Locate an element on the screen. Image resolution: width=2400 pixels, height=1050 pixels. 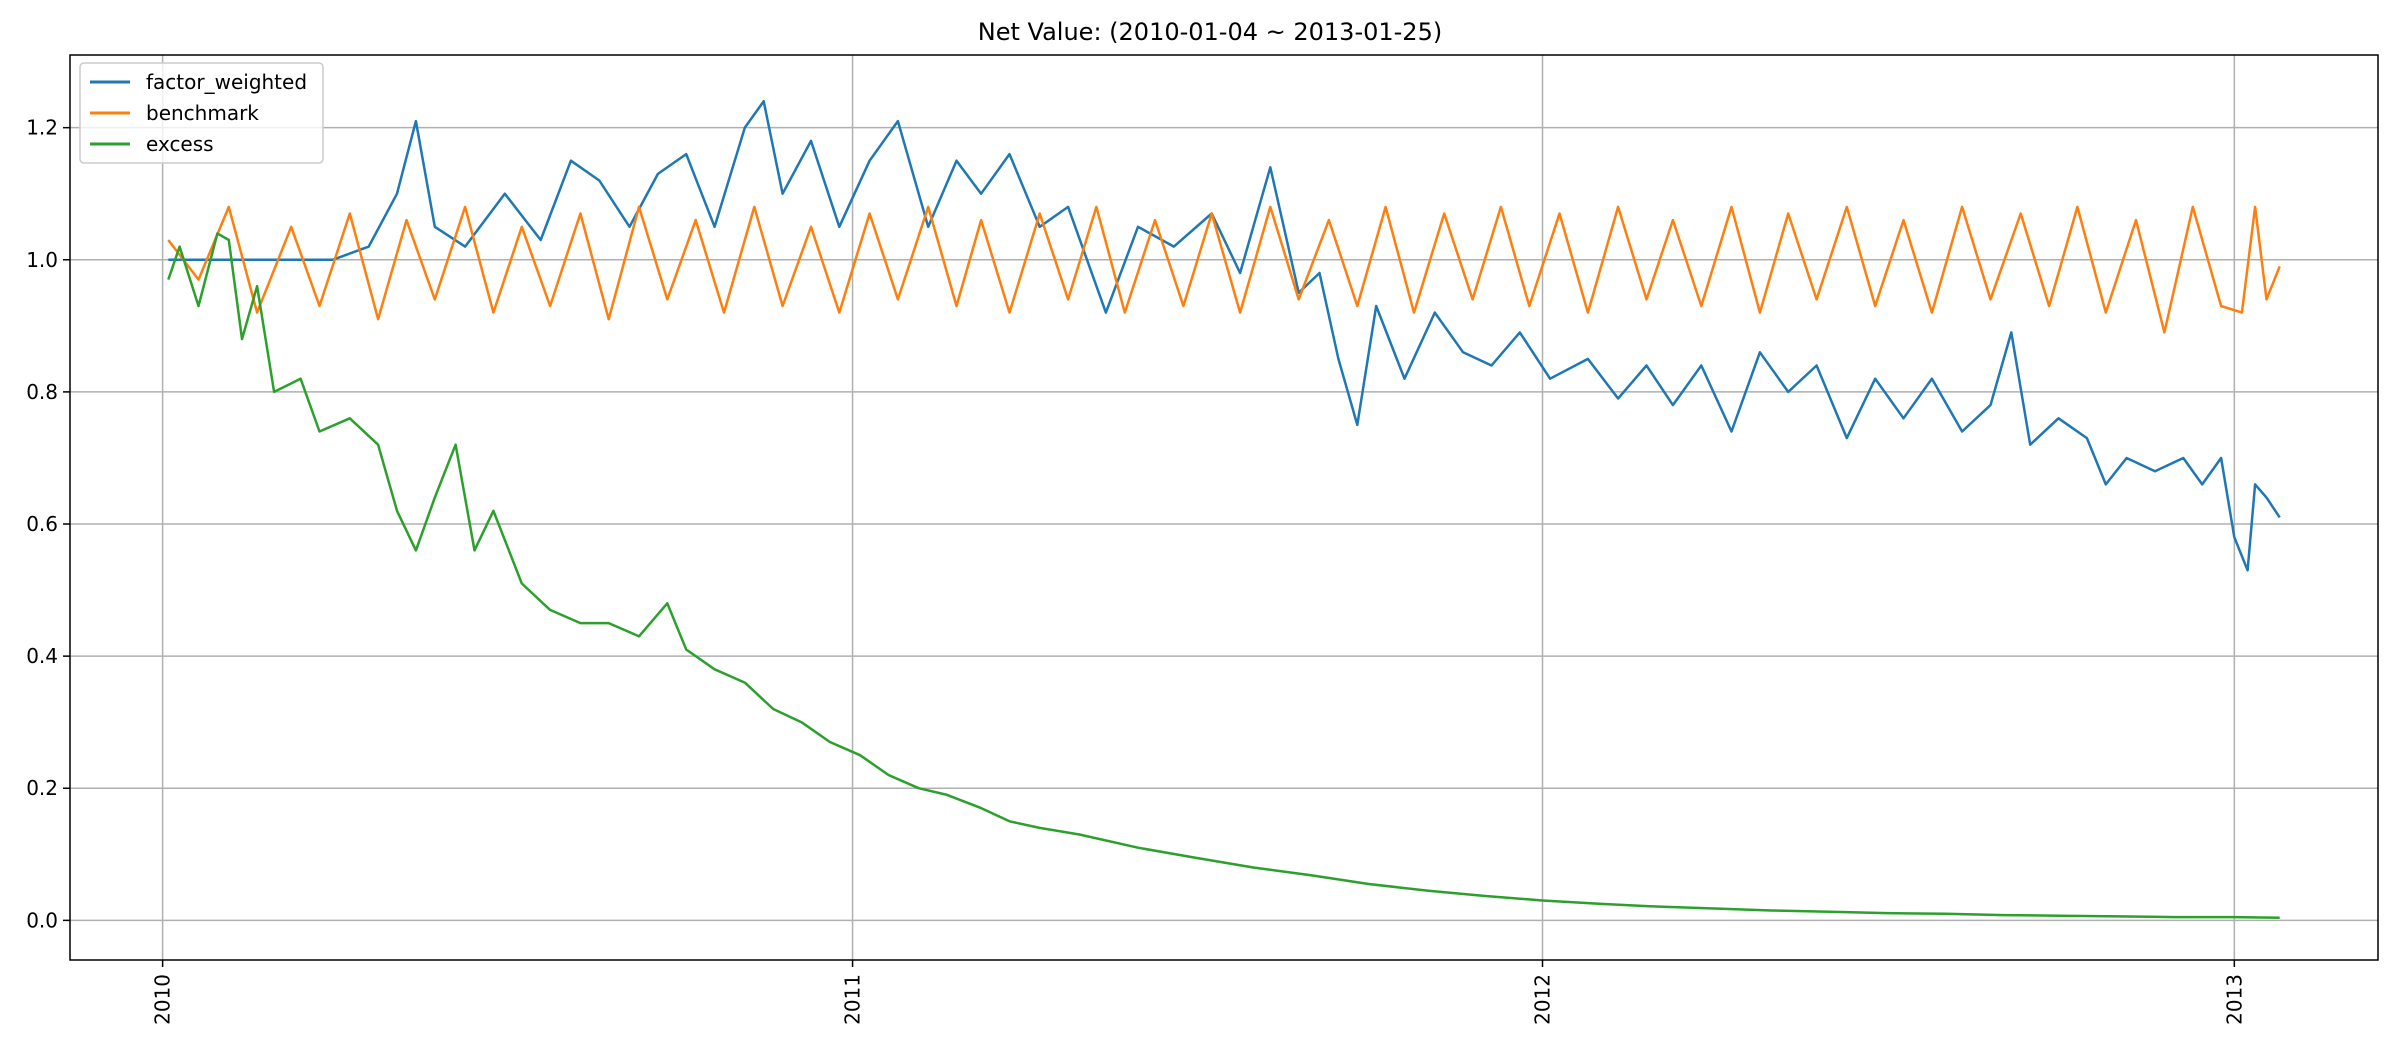
y-tick-label: 0.6 is located at coordinates (42, 524).